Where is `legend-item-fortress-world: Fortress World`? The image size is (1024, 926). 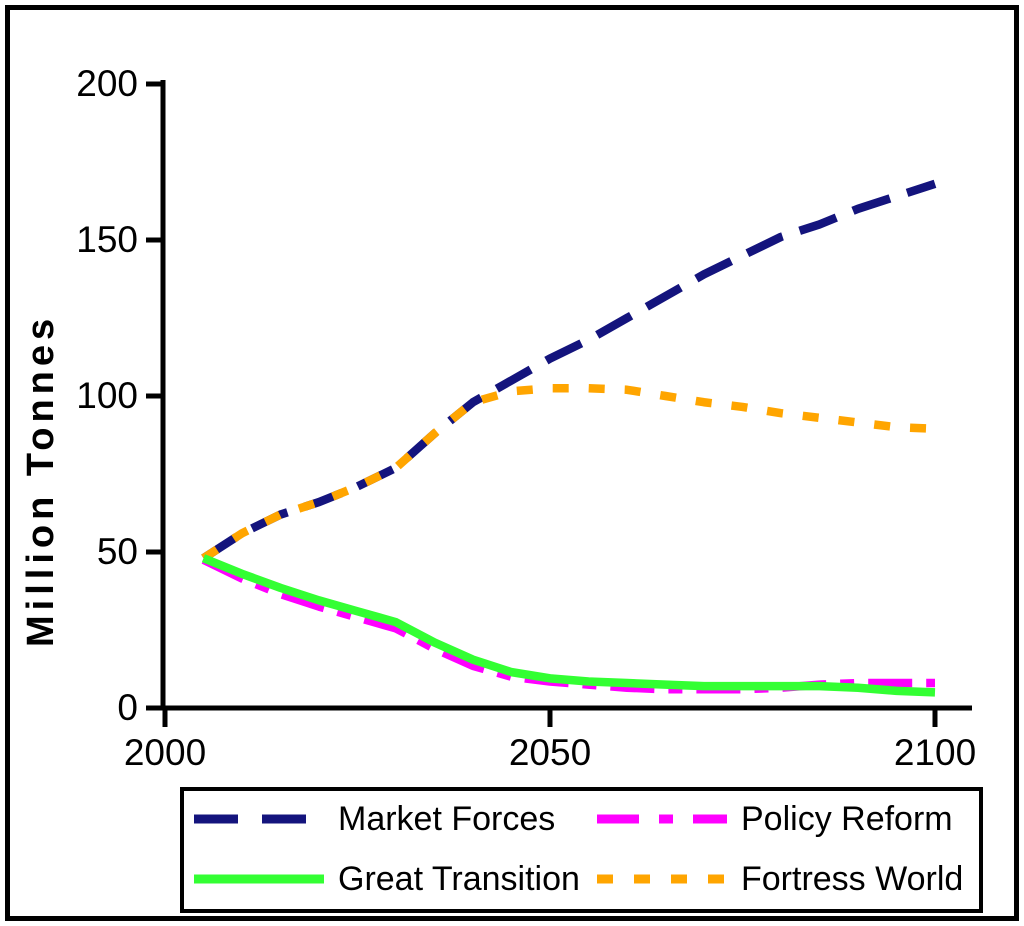 legend-item-fortress-world: Fortress World is located at coordinates (780, 879).